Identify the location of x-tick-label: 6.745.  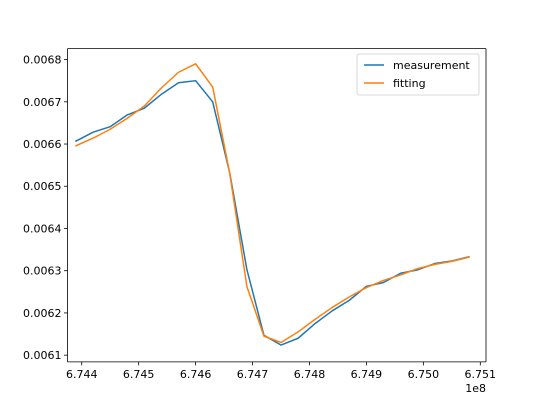
(139, 374).